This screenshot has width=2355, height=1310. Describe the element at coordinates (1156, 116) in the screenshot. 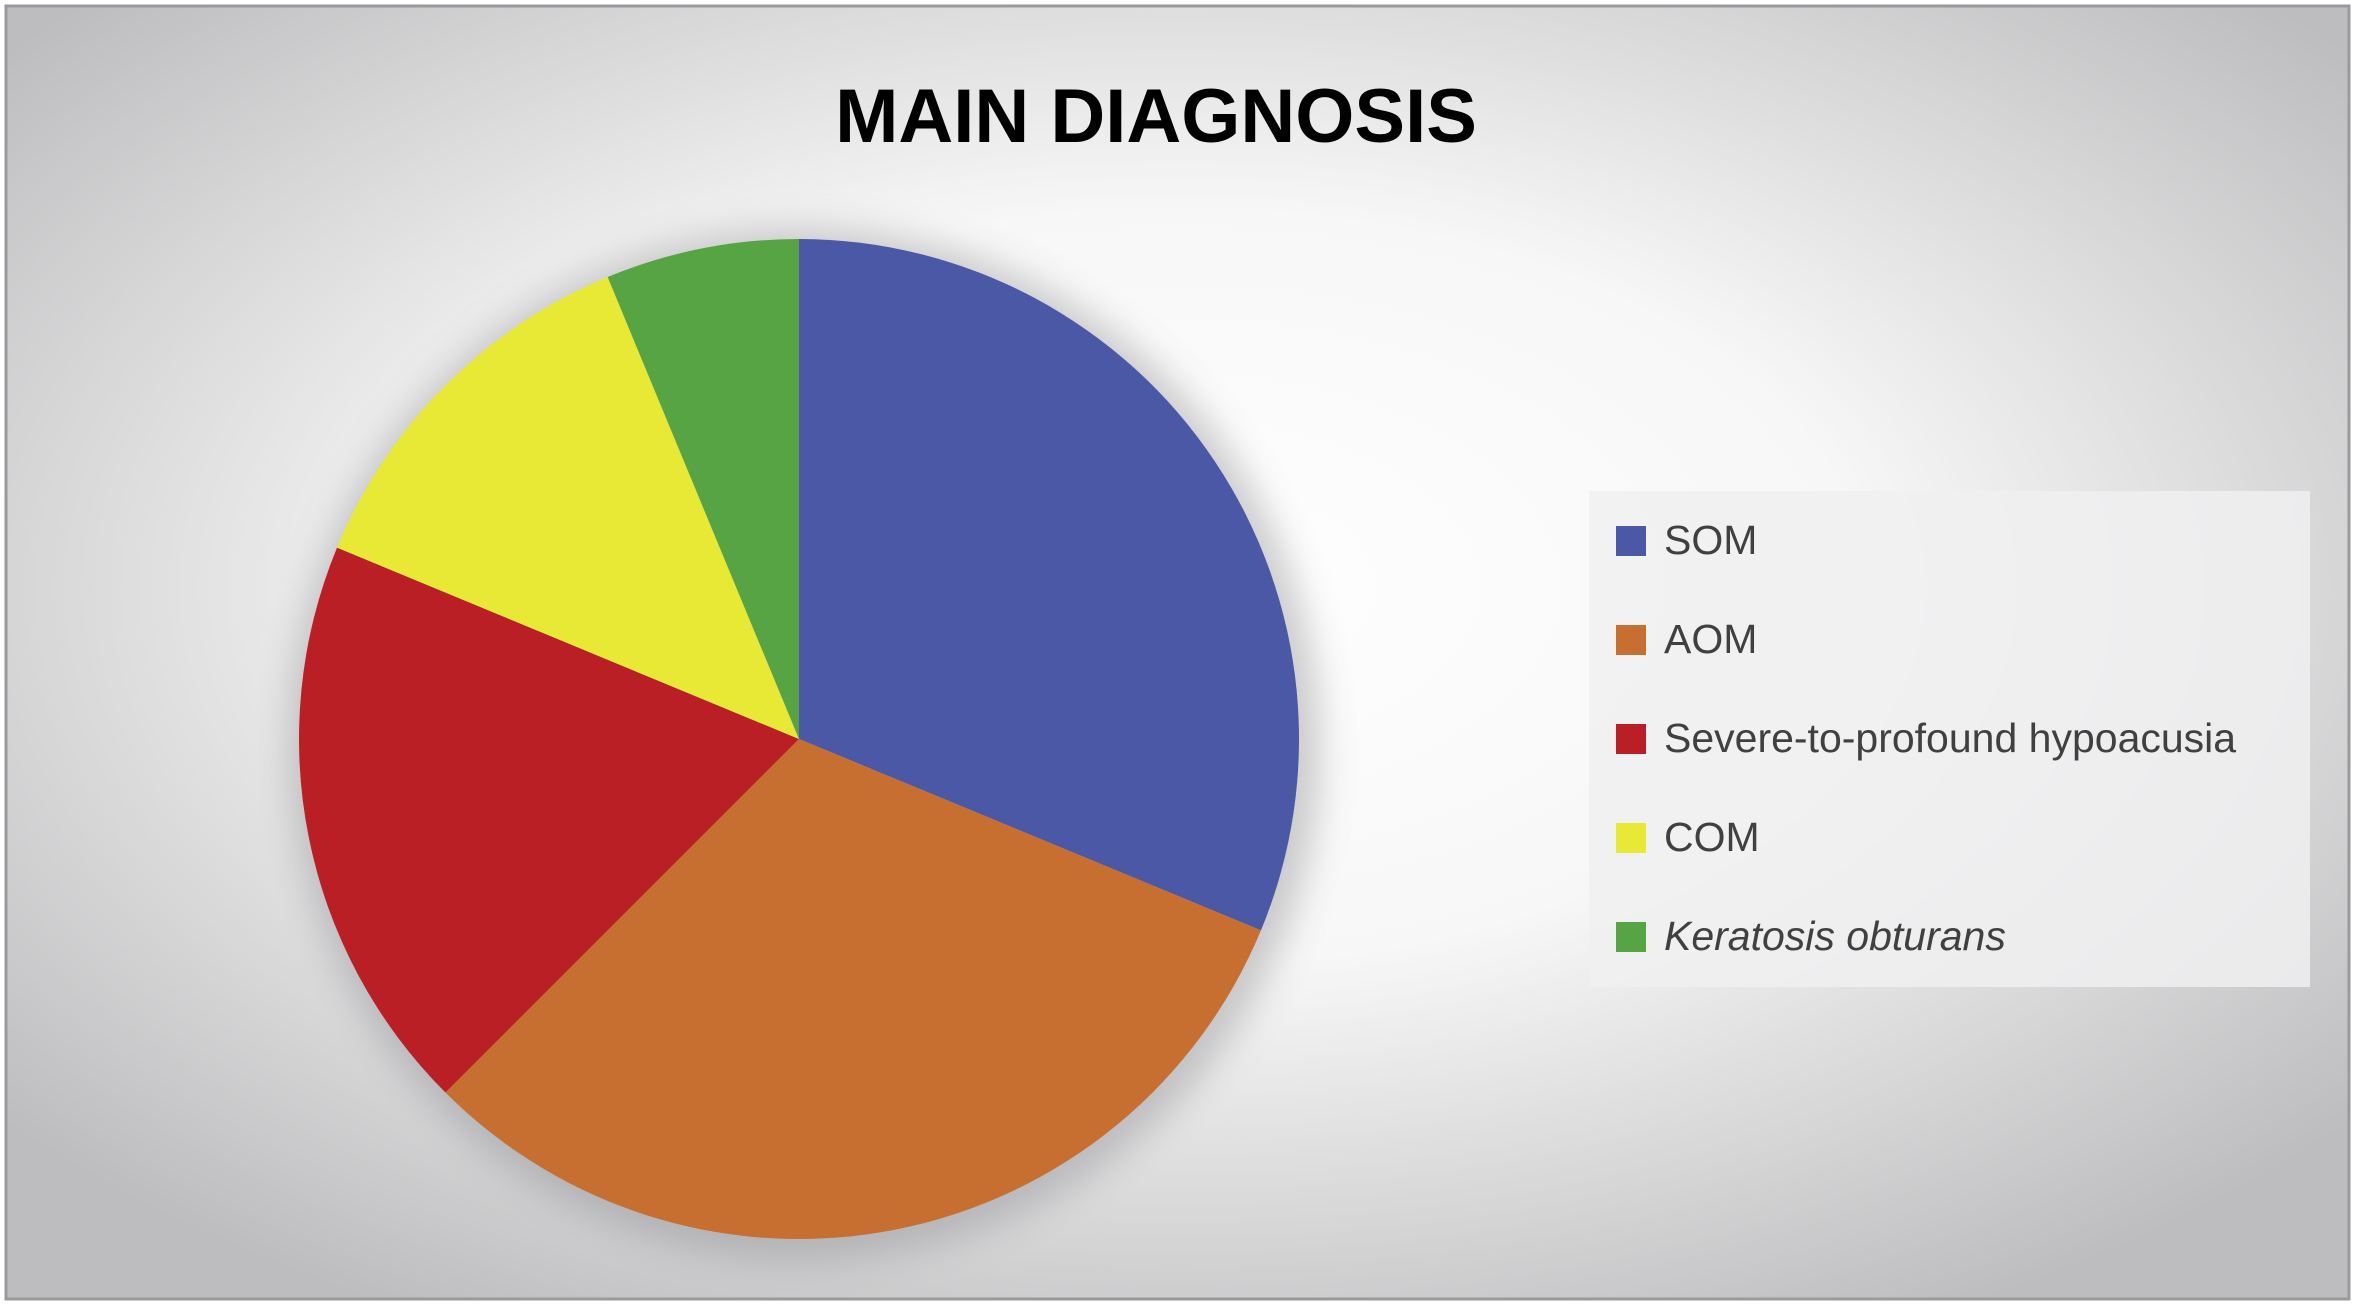

I see `chart-title: MAIN DIAGNOSIS` at that location.